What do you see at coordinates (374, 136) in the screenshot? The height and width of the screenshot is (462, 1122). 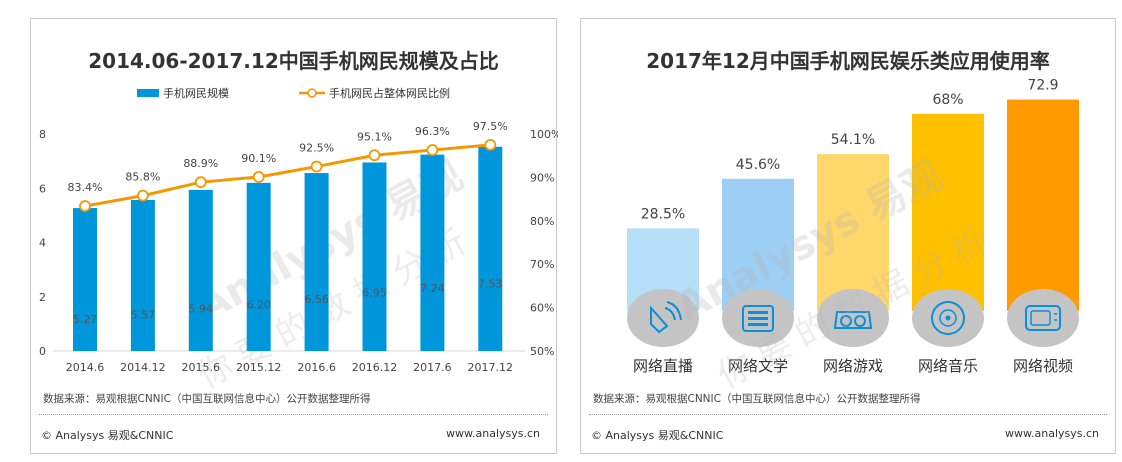 I see `line-value-label: 95.1%` at bounding box center [374, 136].